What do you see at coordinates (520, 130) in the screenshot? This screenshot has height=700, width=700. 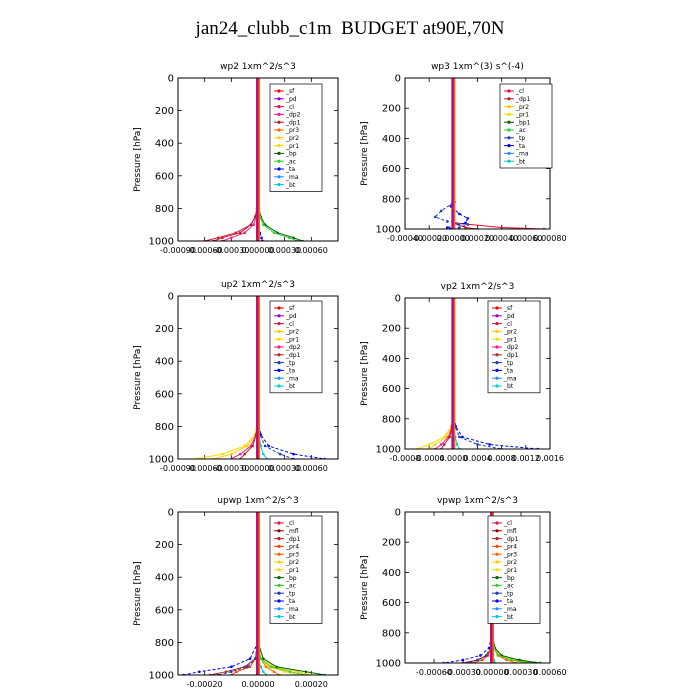 I see `legend-label: _ac` at bounding box center [520, 130].